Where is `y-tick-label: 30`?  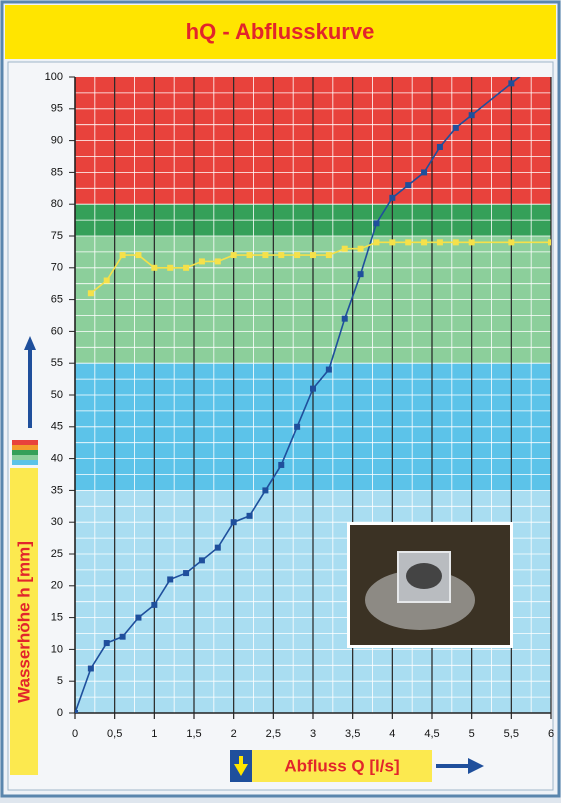 y-tick-label: 30 is located at coordinates (57, 522).